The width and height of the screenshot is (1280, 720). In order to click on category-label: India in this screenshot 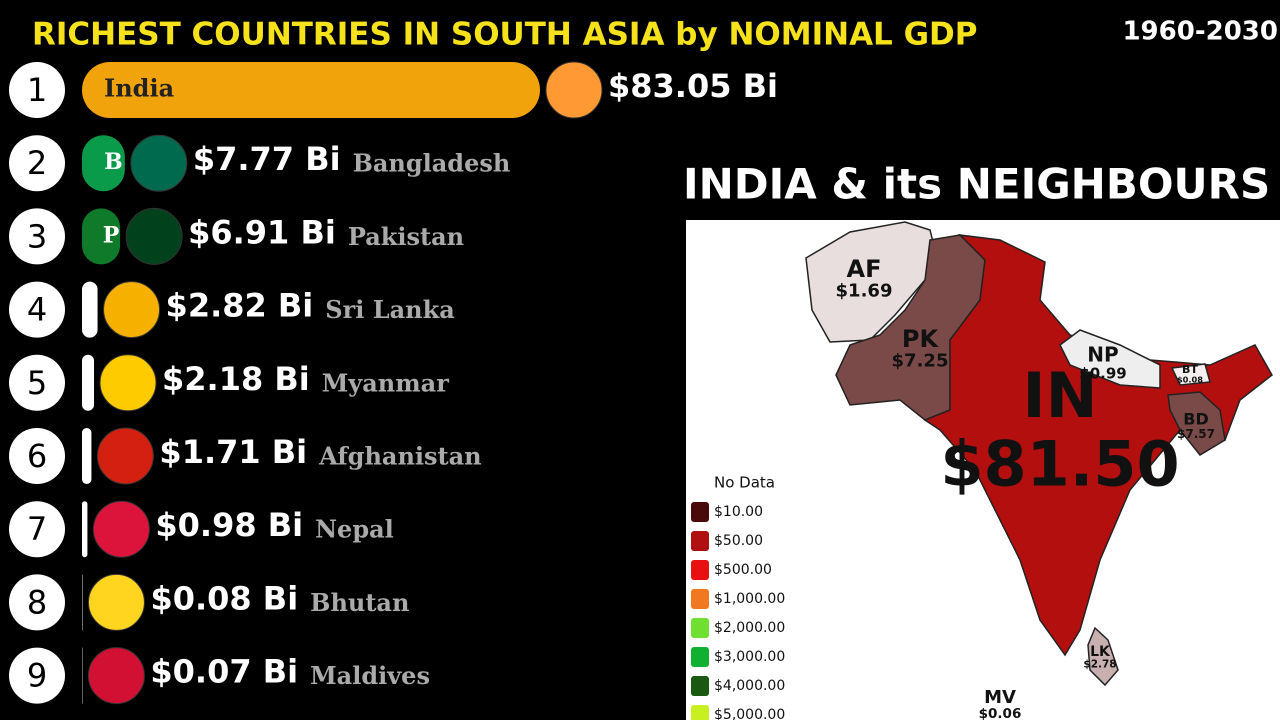, I will do `click(139, 88)`.